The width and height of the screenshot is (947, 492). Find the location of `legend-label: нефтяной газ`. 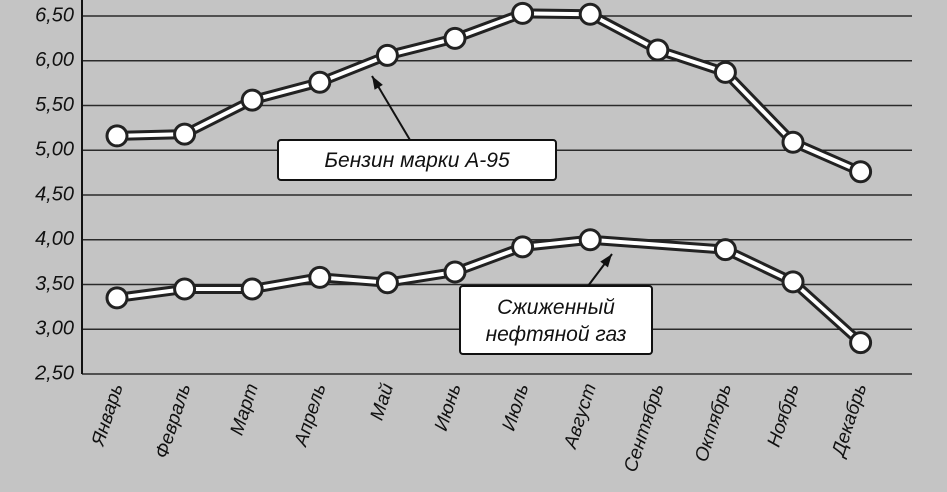

legend-label: нефтяной газ is located at coordinates (556, 334).